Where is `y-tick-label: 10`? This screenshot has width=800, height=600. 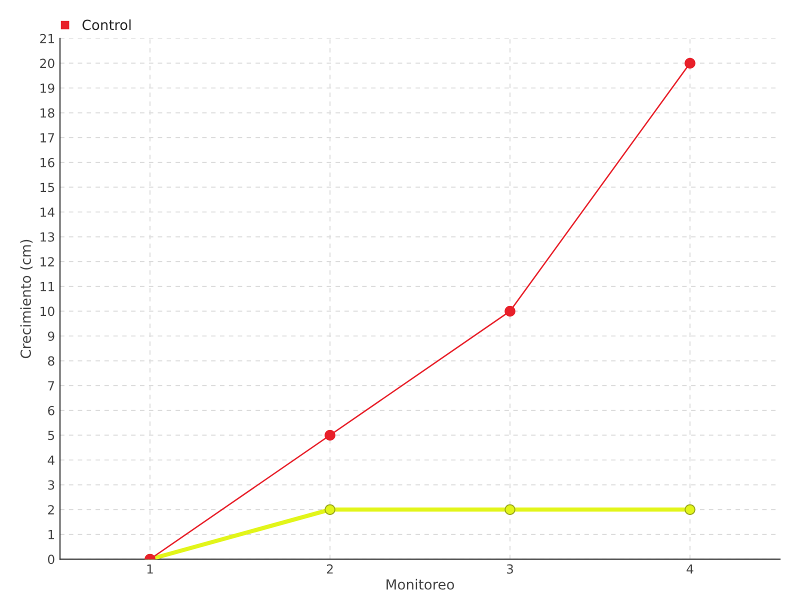
y-tick-label: 10 is located at coordinates (47, 311).